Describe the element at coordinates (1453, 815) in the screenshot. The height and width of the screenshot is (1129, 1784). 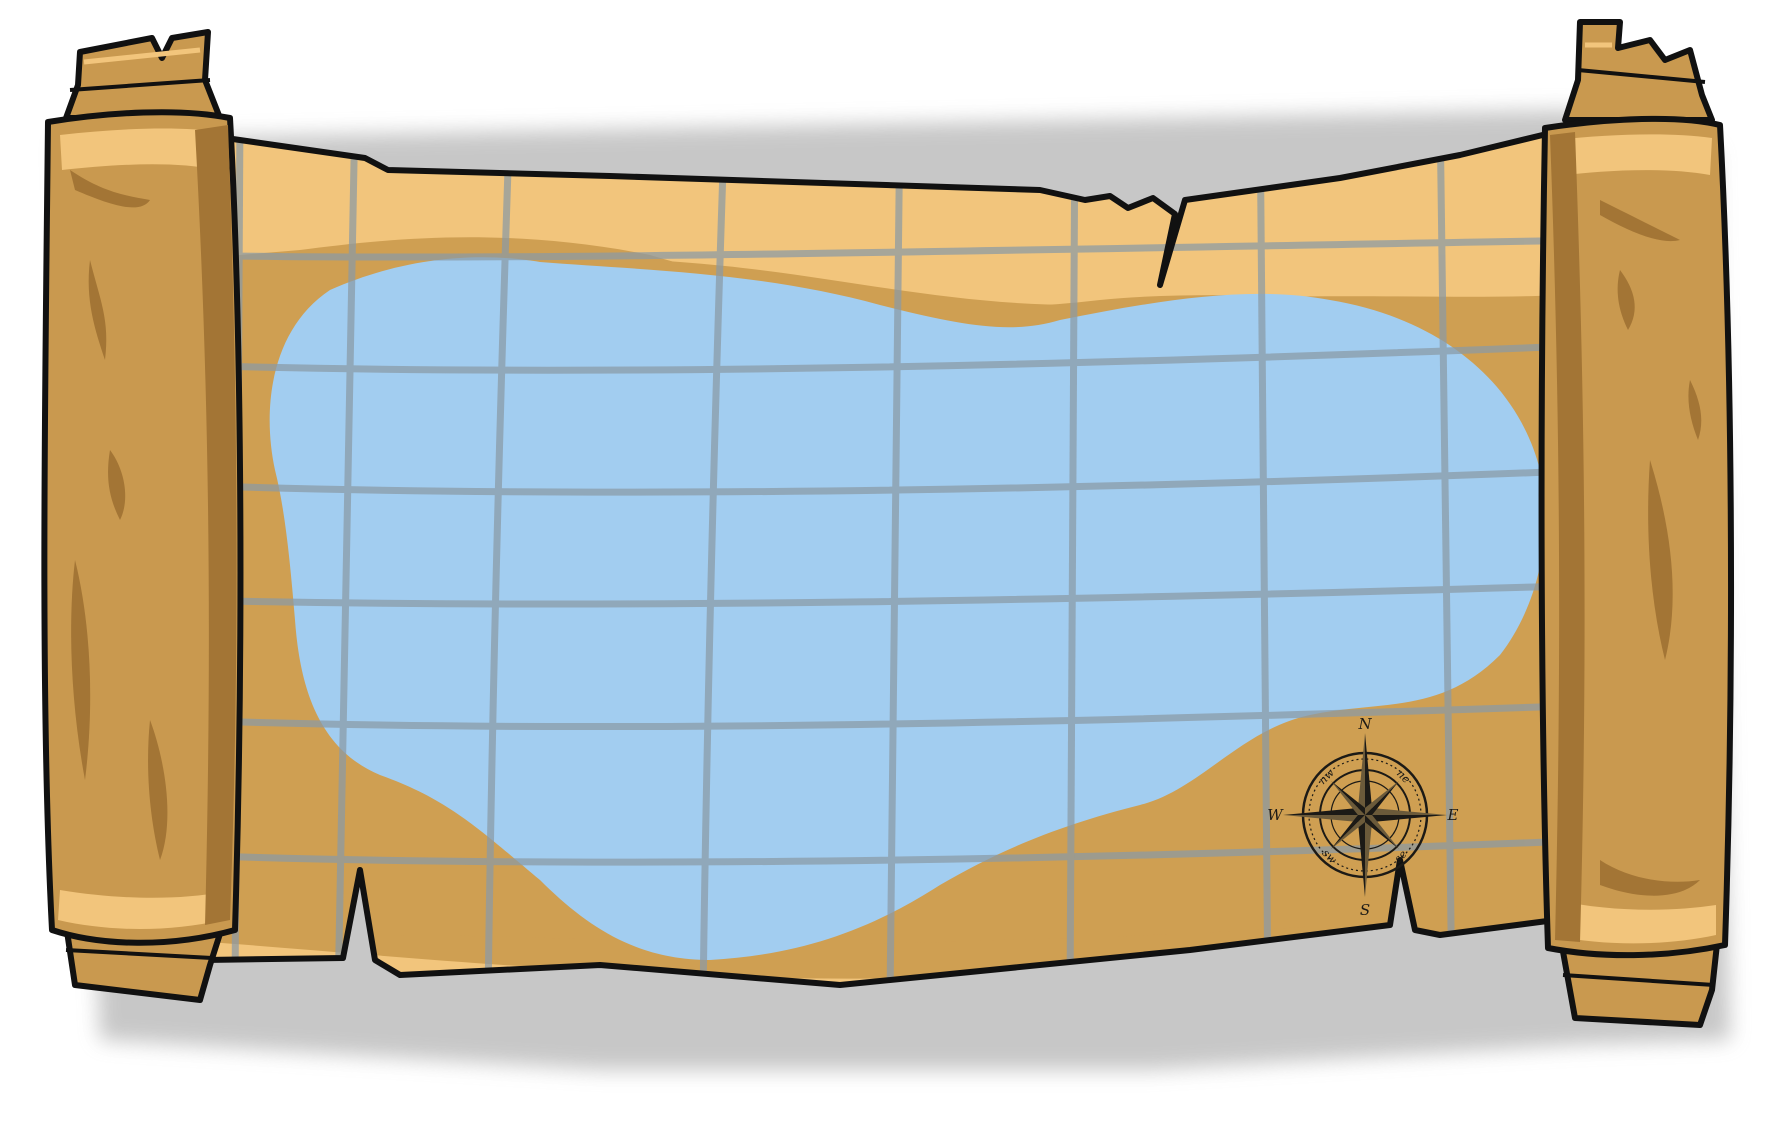
I see `compass-east: E` at that location.